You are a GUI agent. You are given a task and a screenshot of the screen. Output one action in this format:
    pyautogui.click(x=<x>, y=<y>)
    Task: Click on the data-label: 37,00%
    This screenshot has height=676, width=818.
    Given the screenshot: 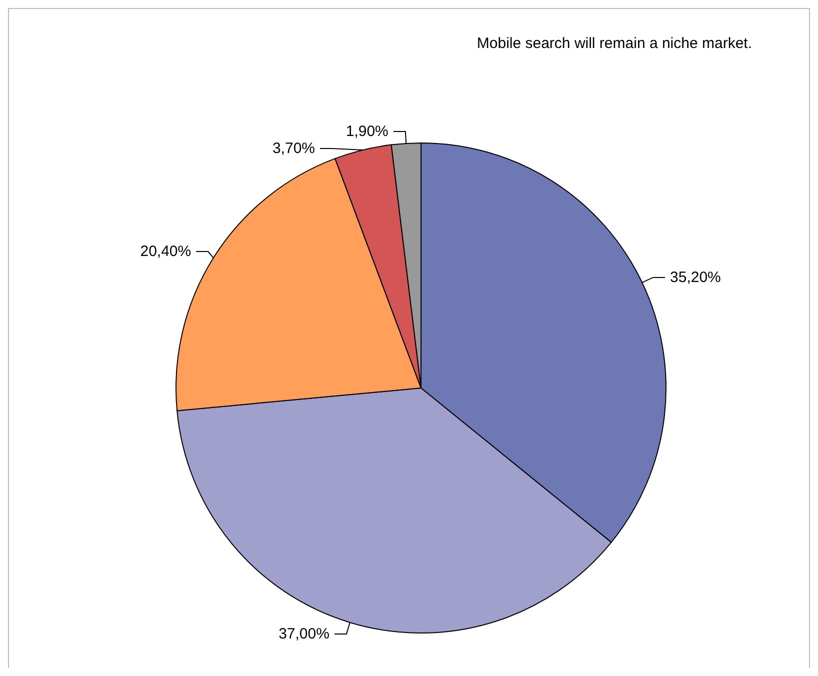 What is the action you would take?
    pyautogui.click(x=304, y=633)
    